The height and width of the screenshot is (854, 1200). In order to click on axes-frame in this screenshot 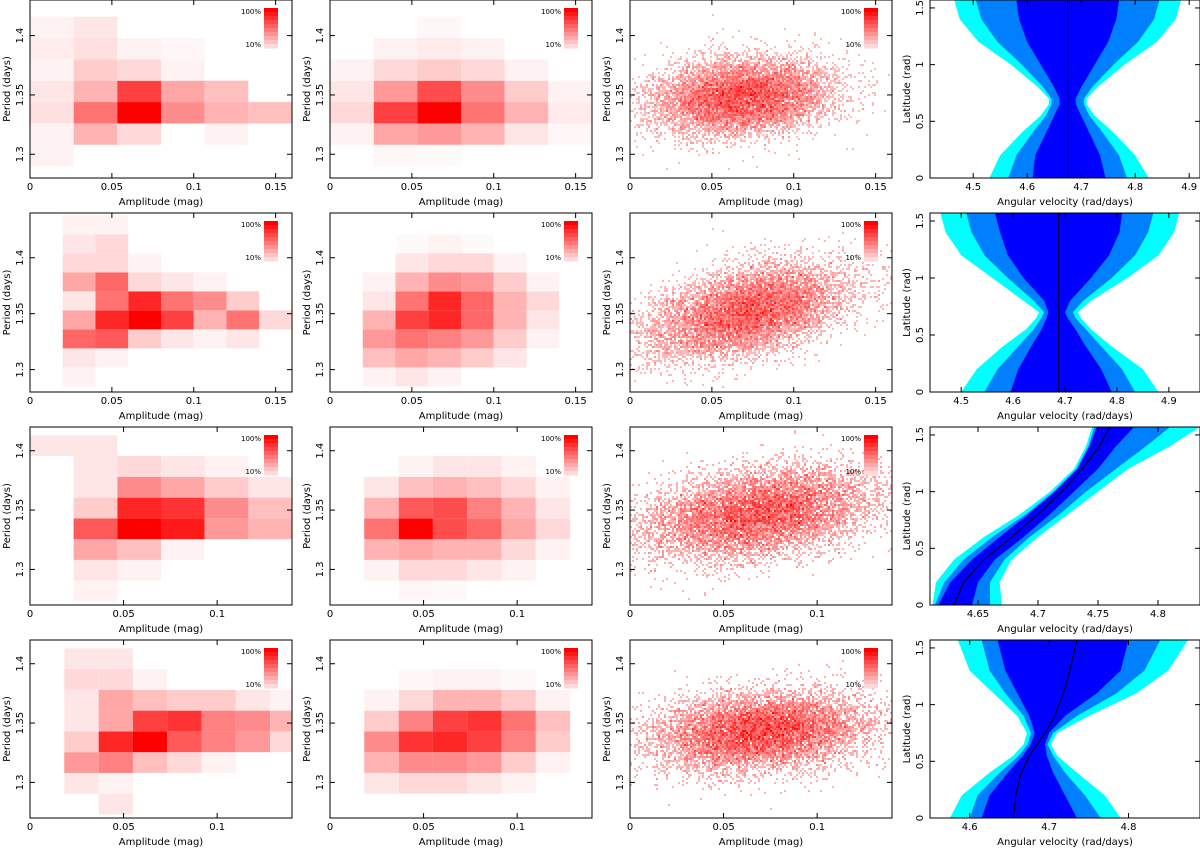, I will do `click(161, 89)`.